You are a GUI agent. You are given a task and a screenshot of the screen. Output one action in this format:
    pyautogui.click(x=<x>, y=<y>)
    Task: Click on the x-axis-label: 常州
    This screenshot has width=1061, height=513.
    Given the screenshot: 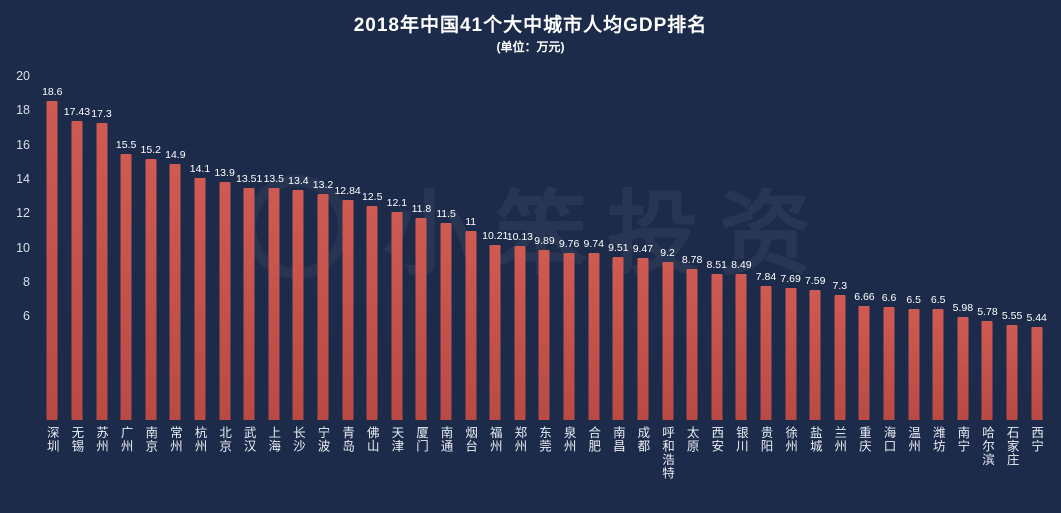 What is the action you would take?
    pyautogui.click(x=174, y=439)
    